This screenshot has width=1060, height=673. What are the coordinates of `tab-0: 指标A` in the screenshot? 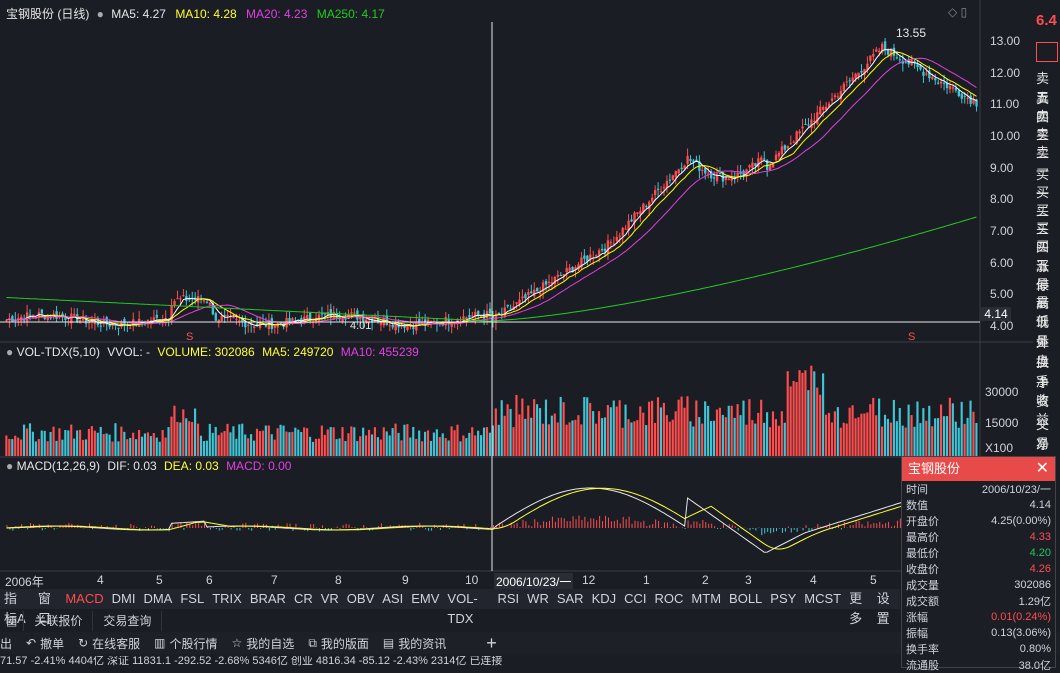 It's located at (17, 599).